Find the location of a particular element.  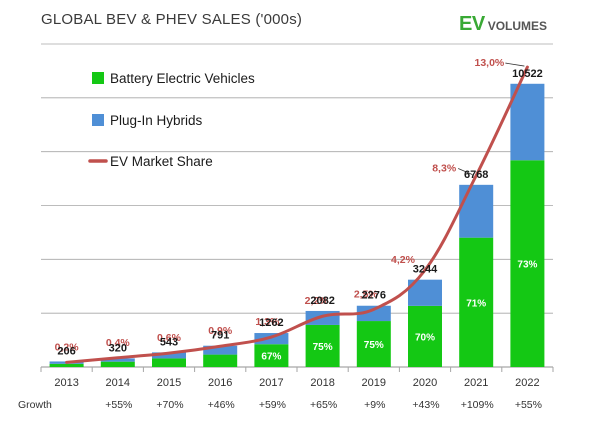

share-leader-2022 is located at coordinates (515, 64).